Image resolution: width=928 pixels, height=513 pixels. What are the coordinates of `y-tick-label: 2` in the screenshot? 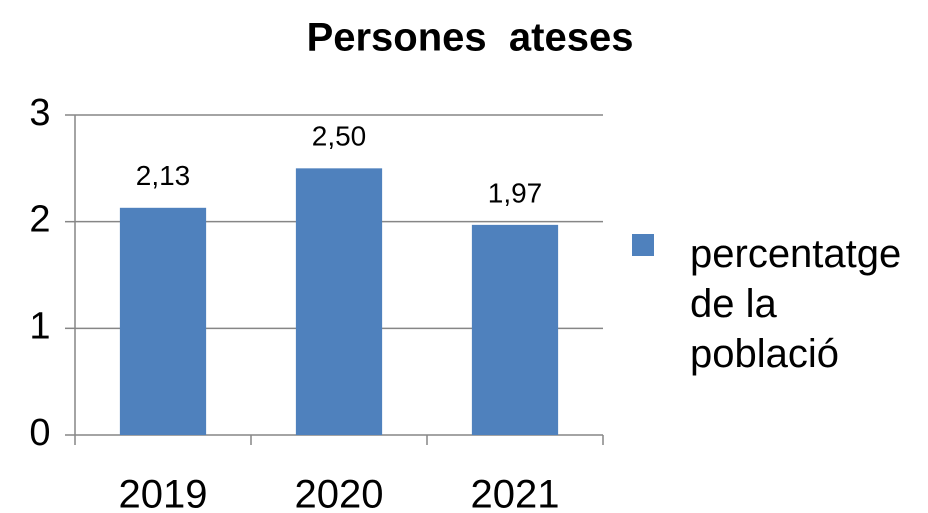 It's located at (39, 220).